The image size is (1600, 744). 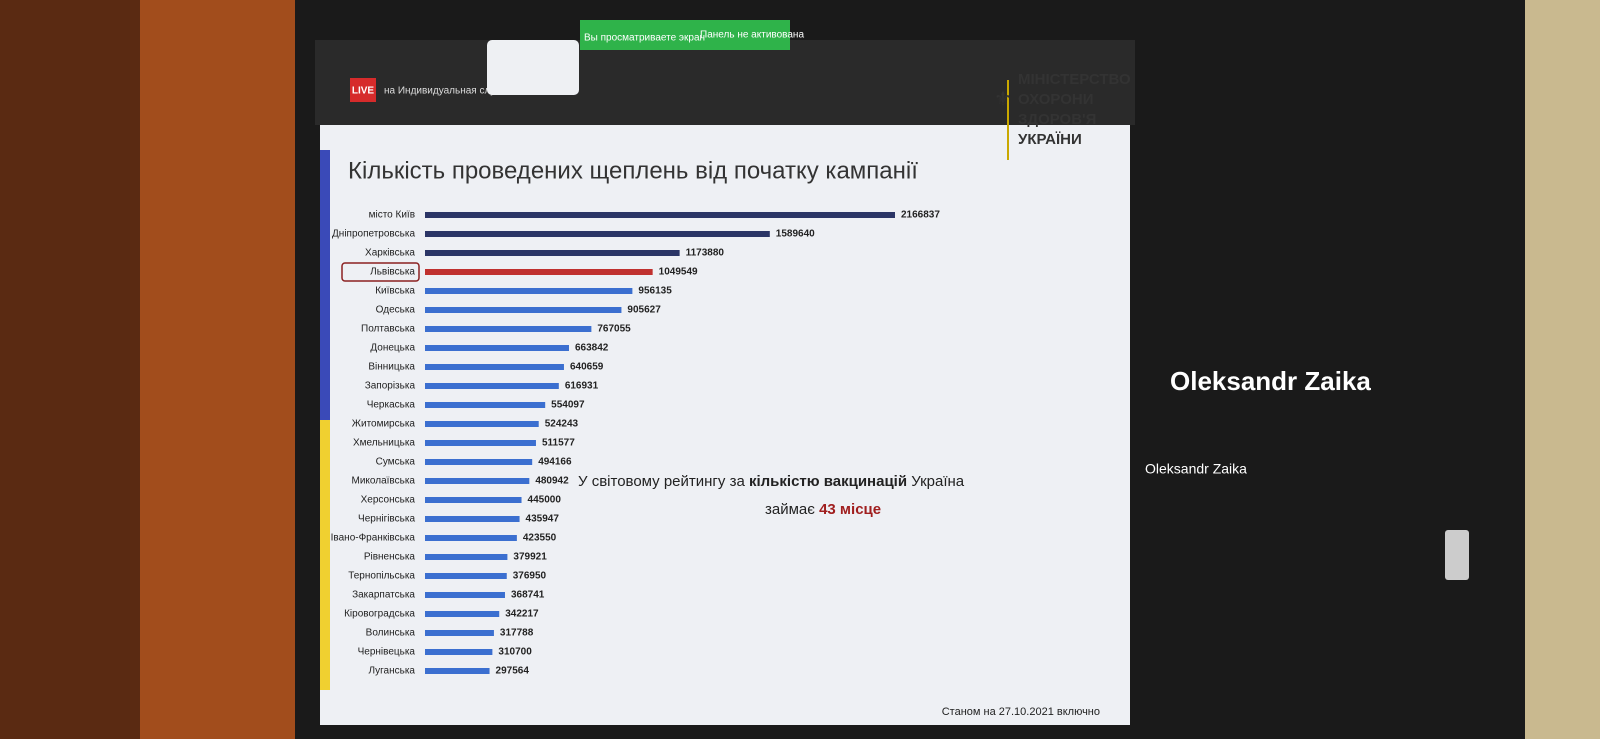 I want to click on logo-line: МІНІСТЕРСТВО, so click(x=1074, y=79).